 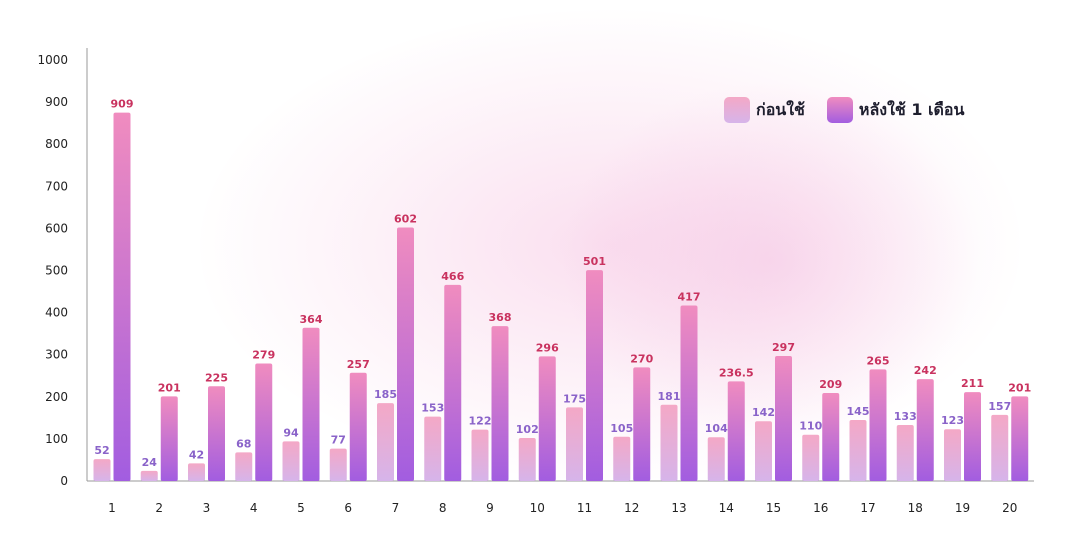 I want to click on data-label-after: 279, so click(x=263, y=355).